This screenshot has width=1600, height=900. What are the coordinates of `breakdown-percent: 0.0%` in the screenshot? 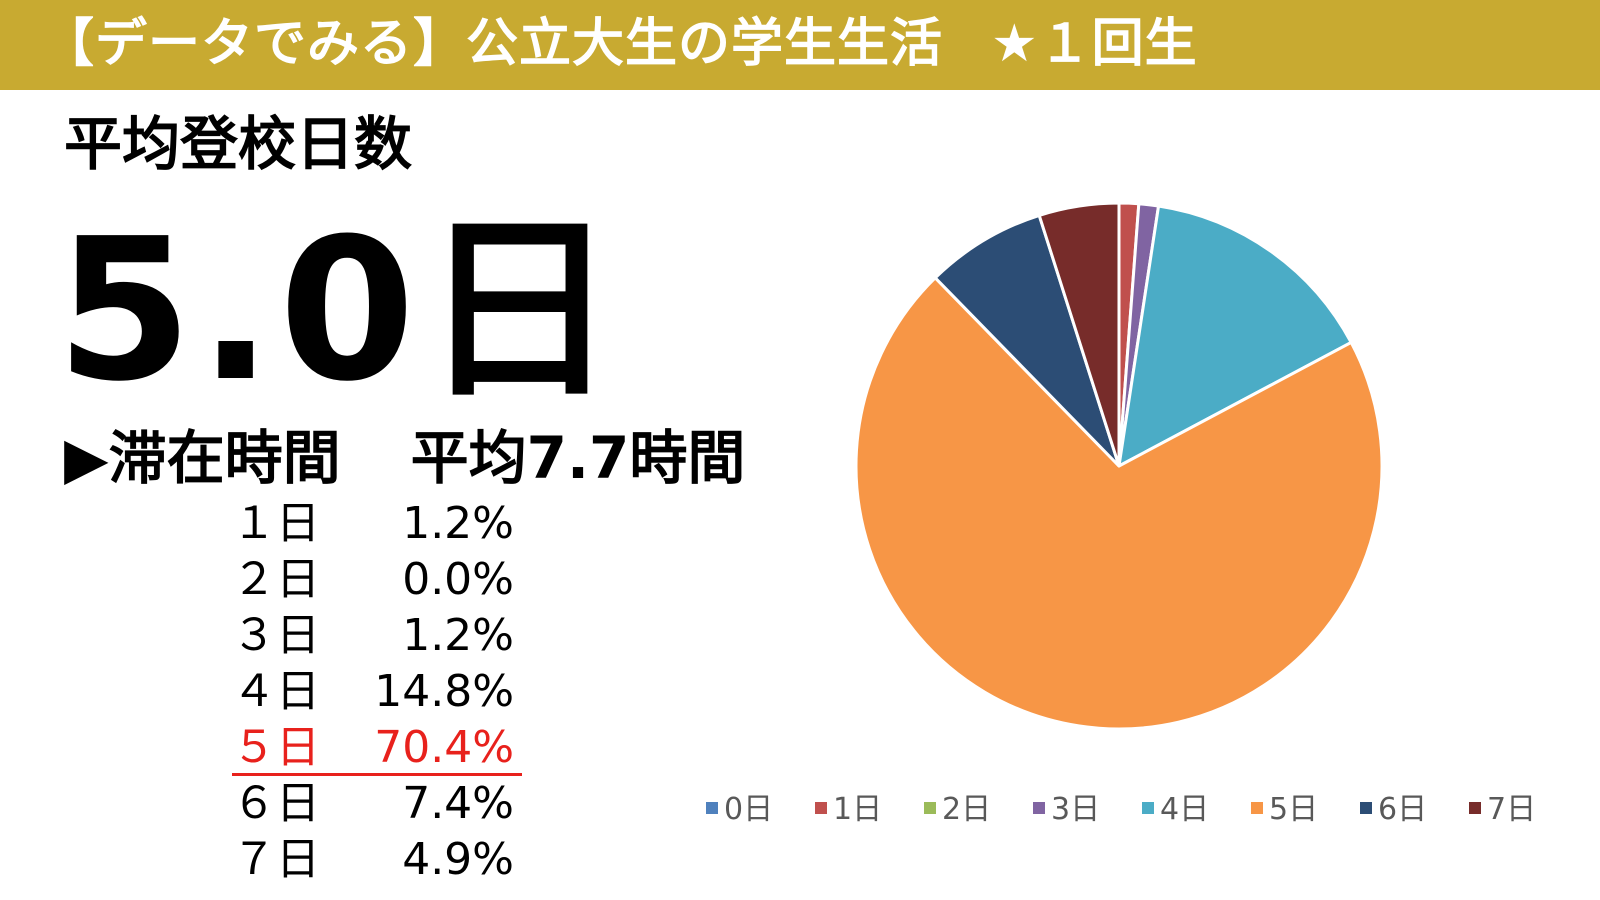 It's located at (458, 579).